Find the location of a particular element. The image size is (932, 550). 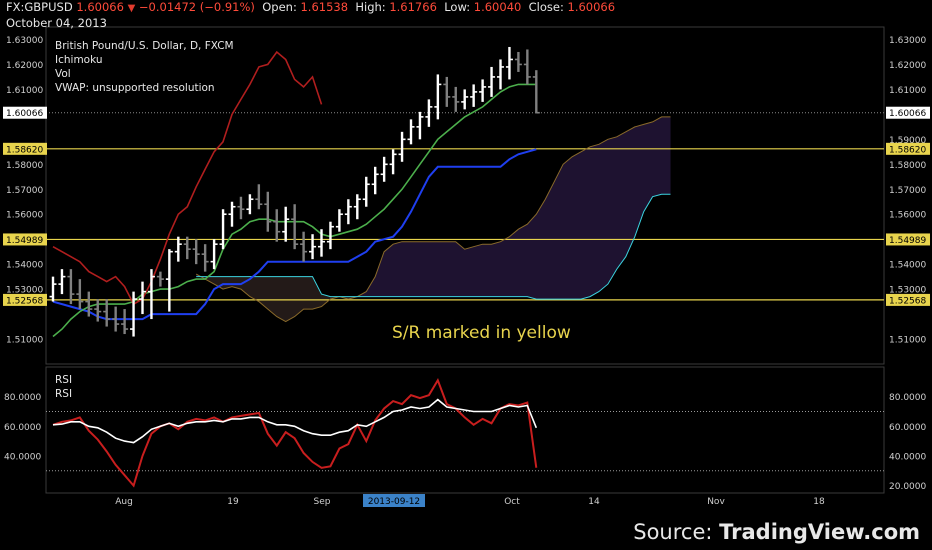

rsi-line-smooth is located at coordinates (295, 421).